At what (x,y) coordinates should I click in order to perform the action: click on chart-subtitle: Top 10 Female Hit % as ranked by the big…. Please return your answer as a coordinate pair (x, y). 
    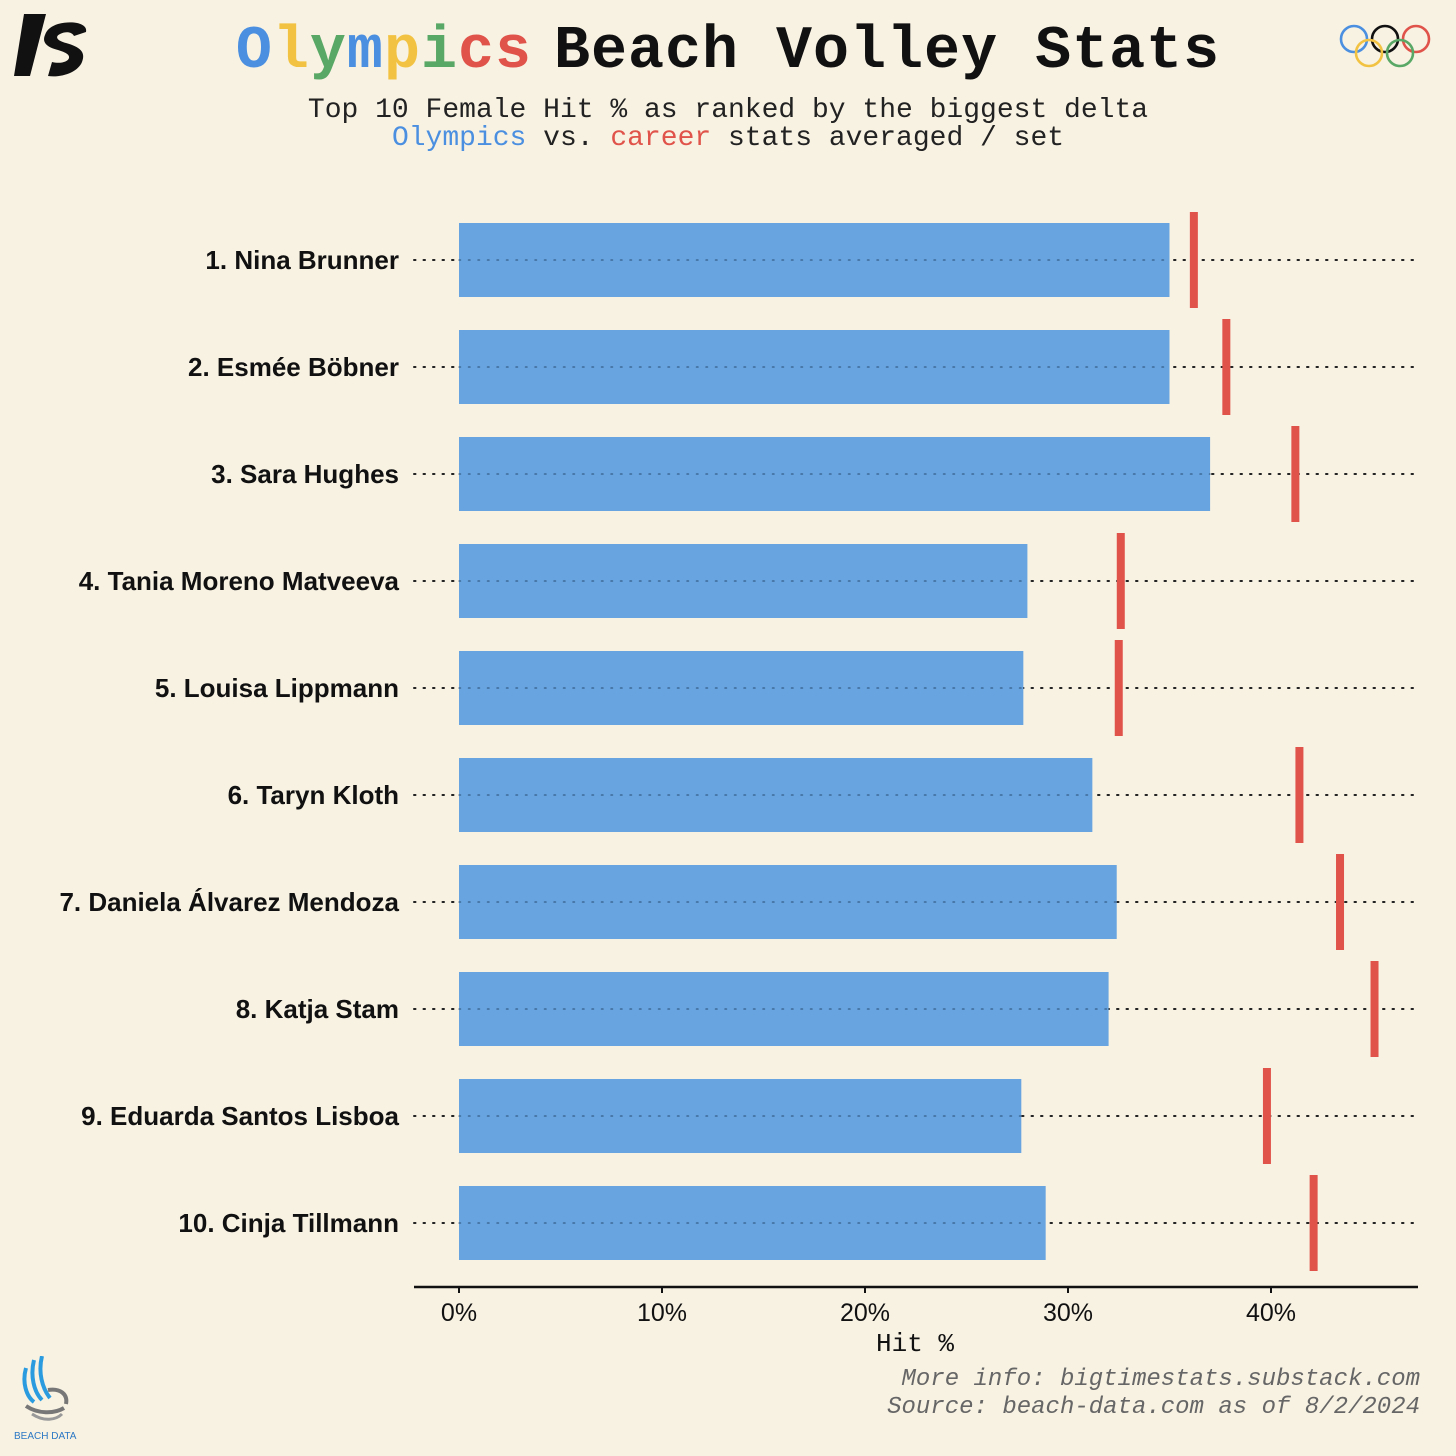
    Looking at the image, I should click on (728, 125).